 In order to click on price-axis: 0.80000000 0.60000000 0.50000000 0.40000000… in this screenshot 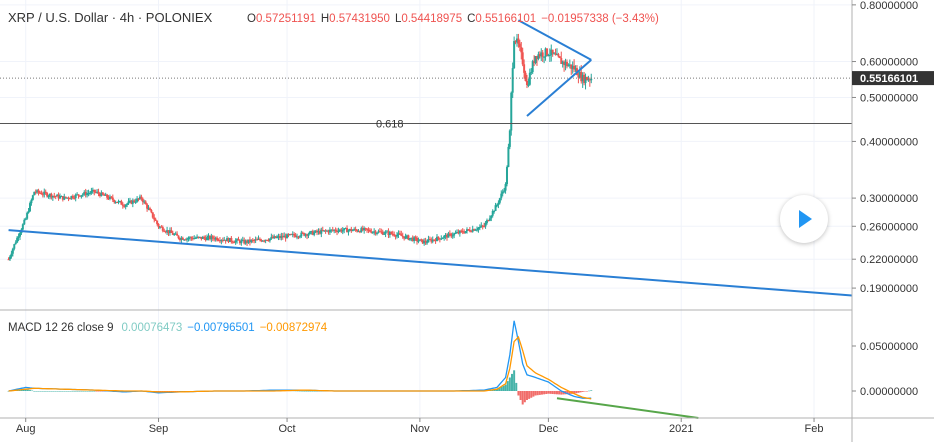, I will do `click(885, 147)`.